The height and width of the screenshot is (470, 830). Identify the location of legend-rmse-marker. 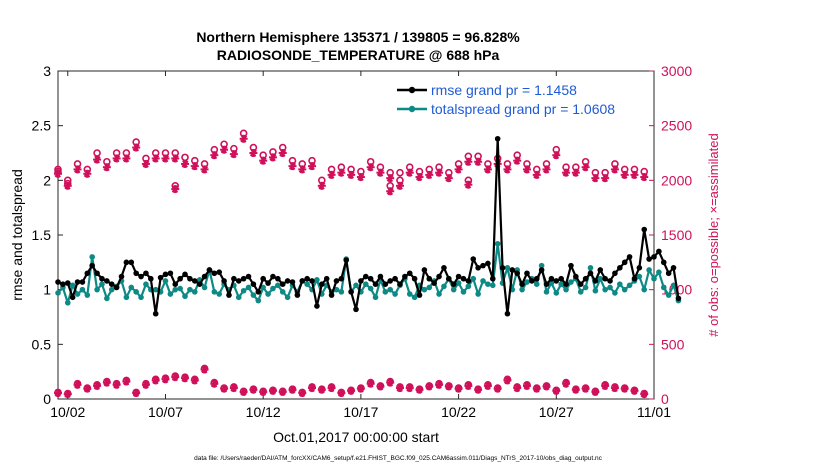
(412, 90).